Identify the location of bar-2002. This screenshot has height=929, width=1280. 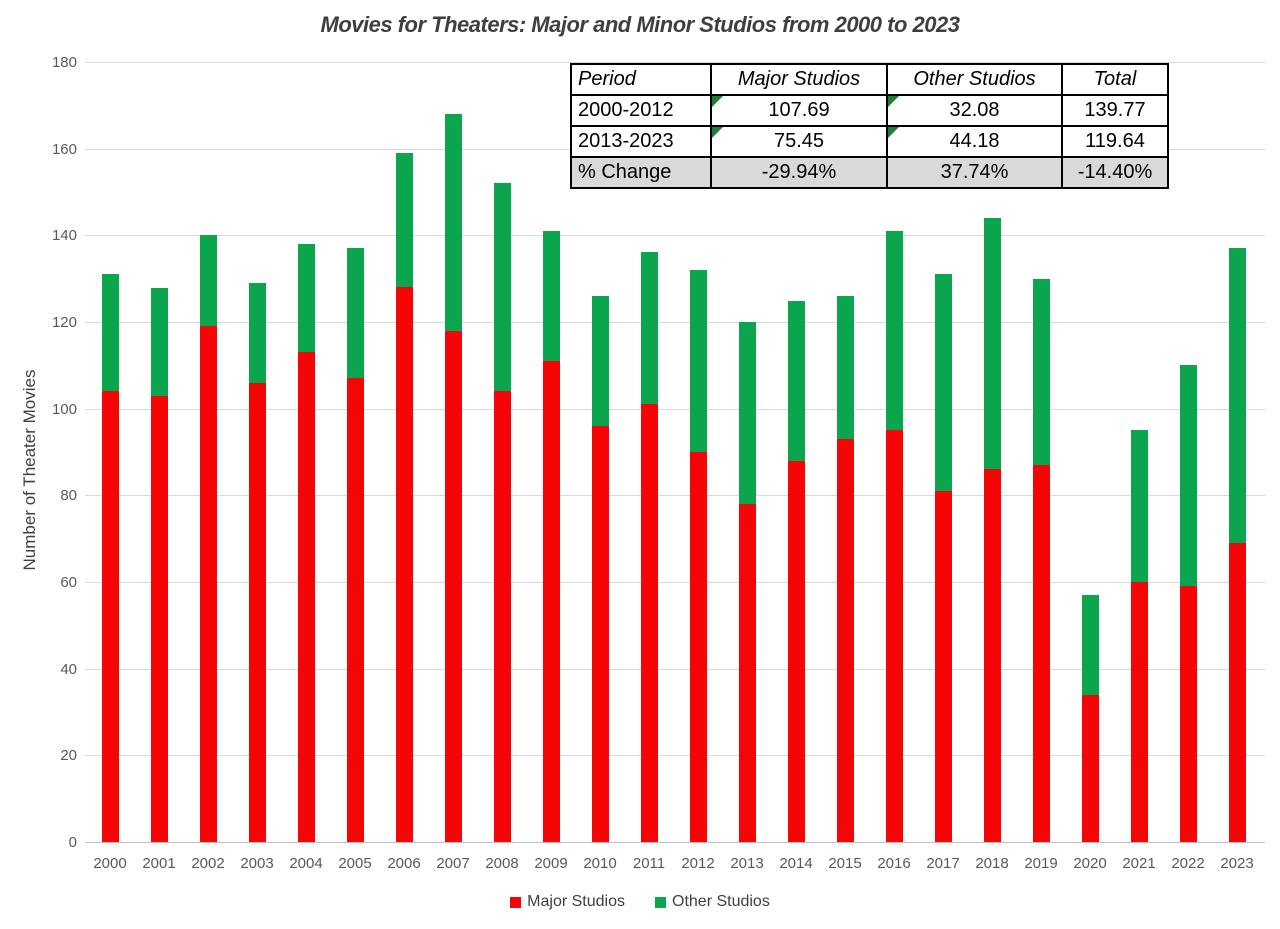
(208, 538).